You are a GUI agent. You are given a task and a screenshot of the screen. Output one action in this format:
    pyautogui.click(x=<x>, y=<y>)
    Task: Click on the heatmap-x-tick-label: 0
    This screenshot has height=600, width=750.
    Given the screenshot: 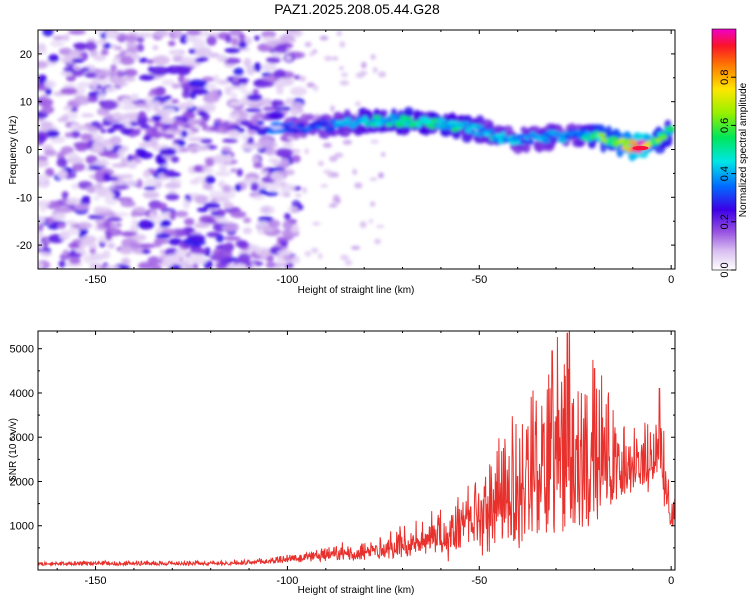 What is the action you would take?
    pyautogui.click(x=671, y=280)
    